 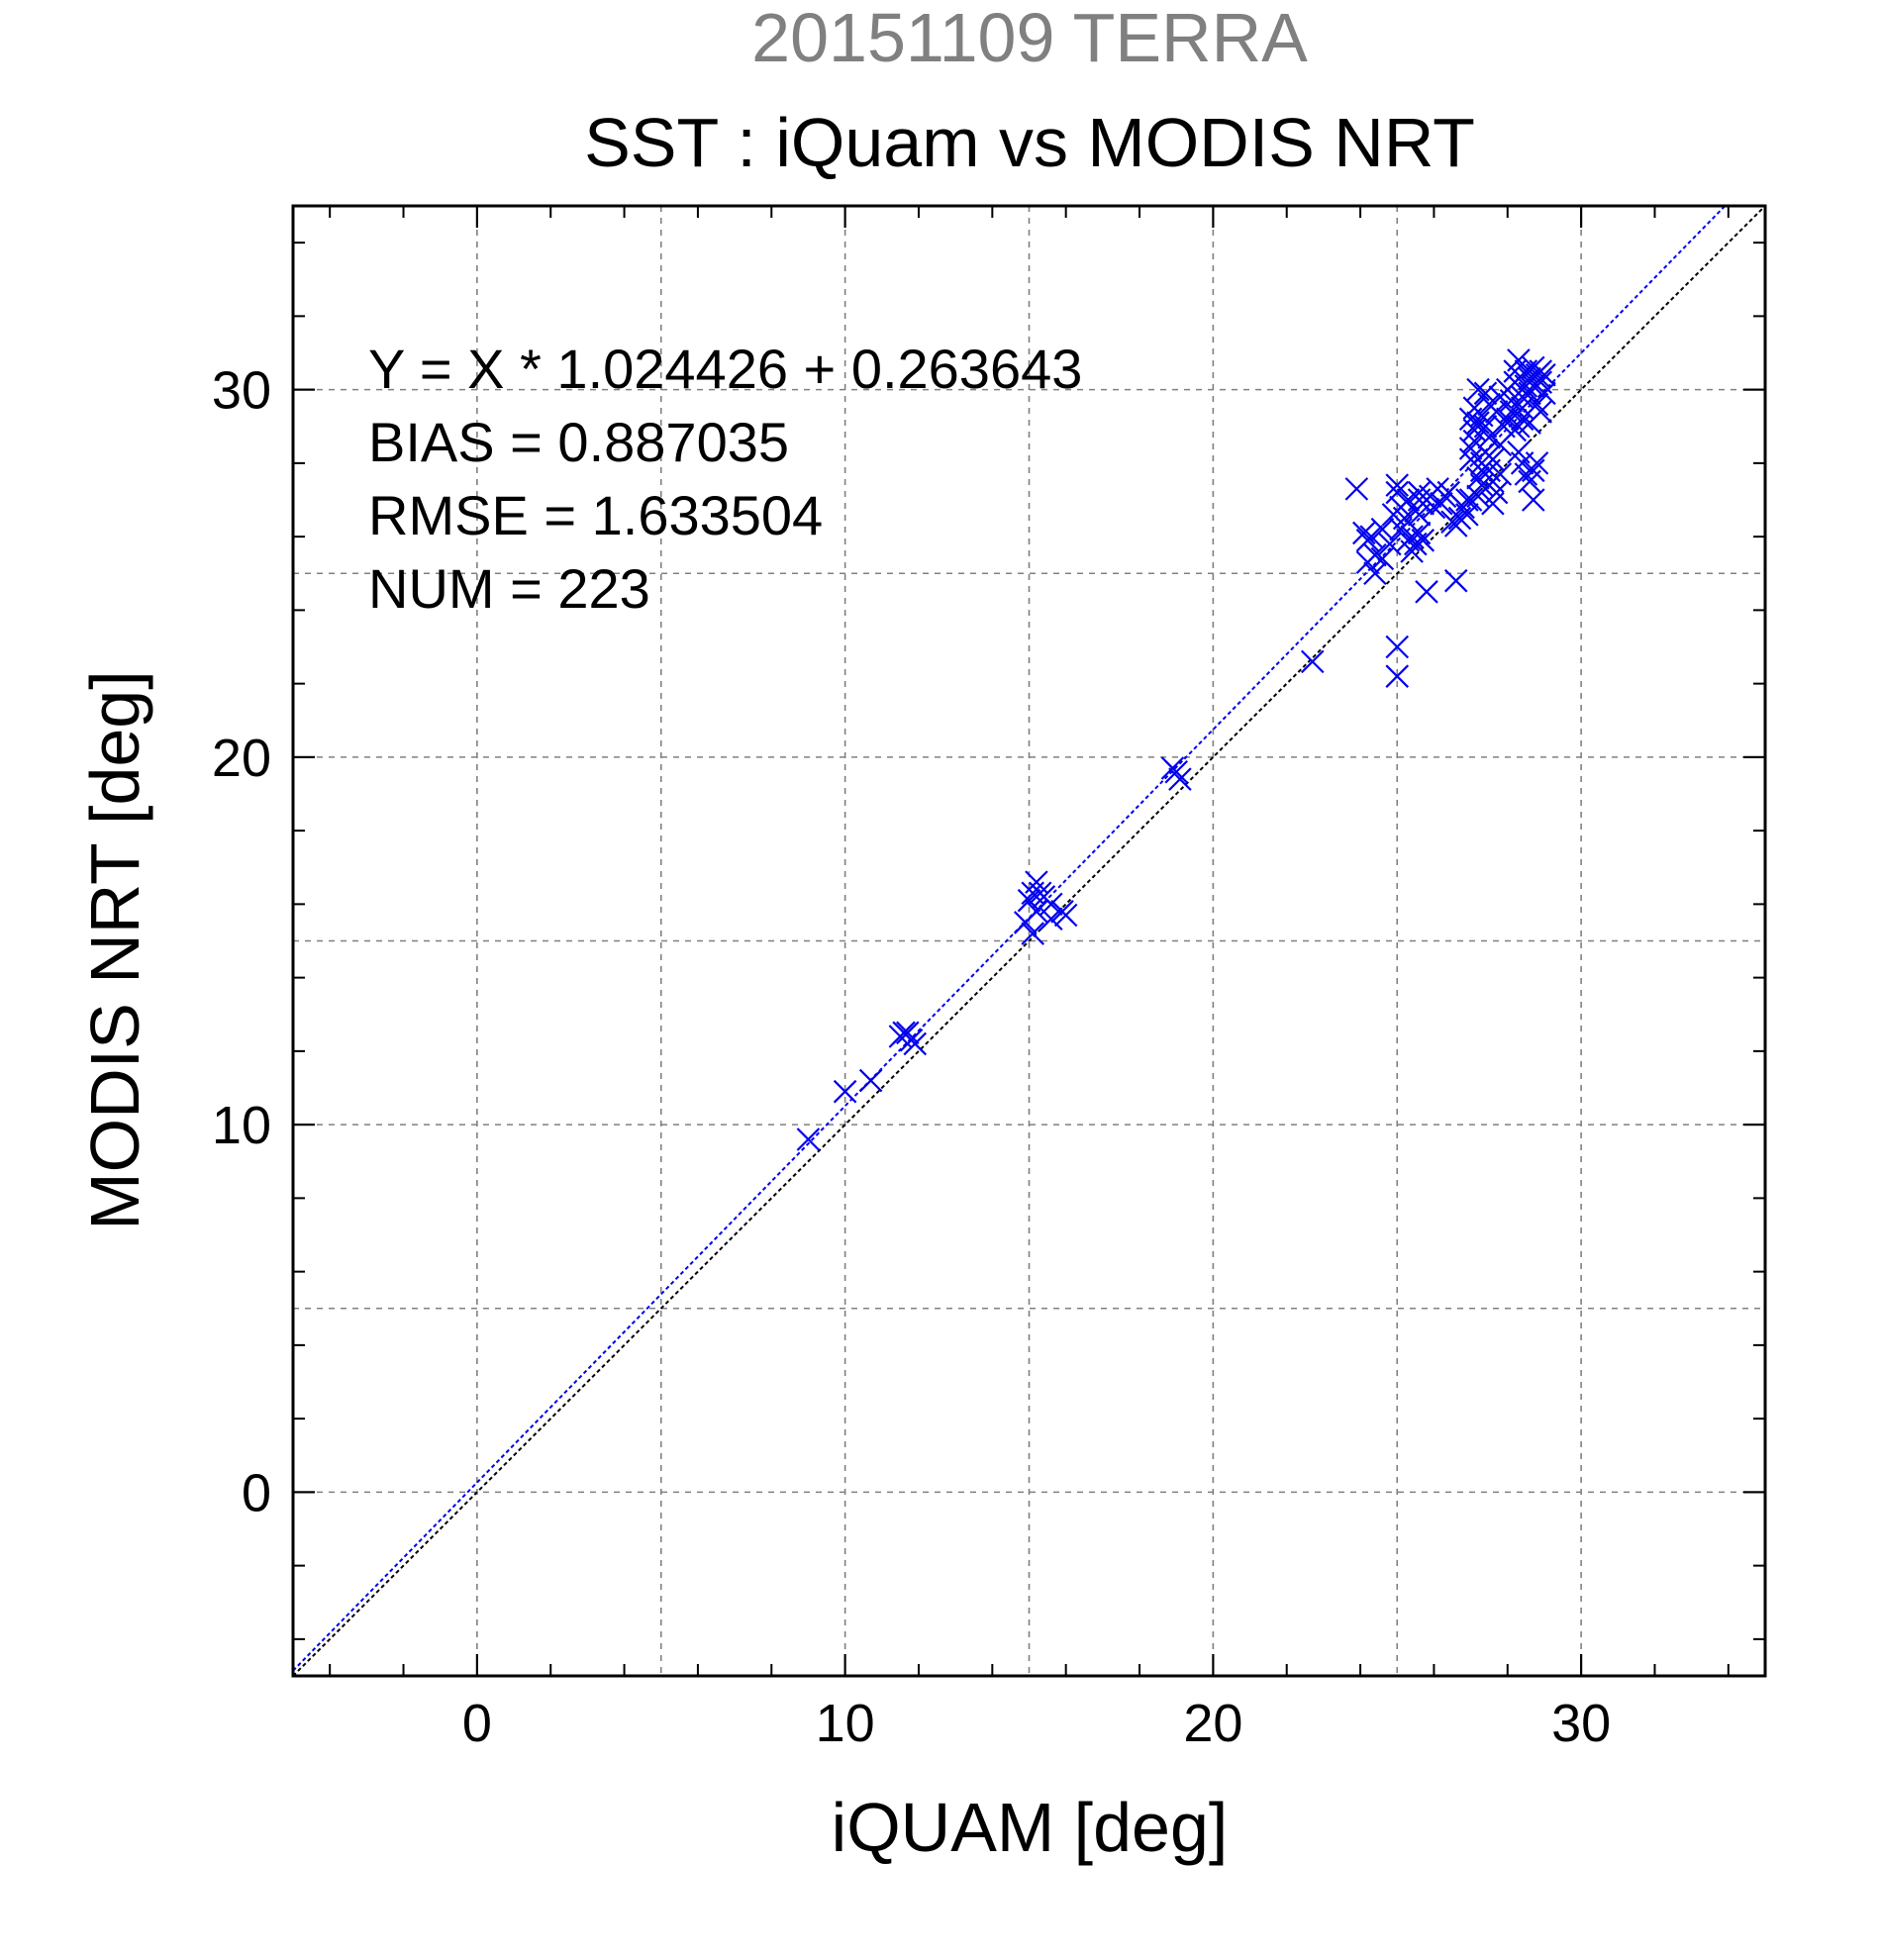 What do you see at coordinates (477, 1723) in the screenshot?
I see `x-tick-label: 0` at bounding box center [477, 1723].